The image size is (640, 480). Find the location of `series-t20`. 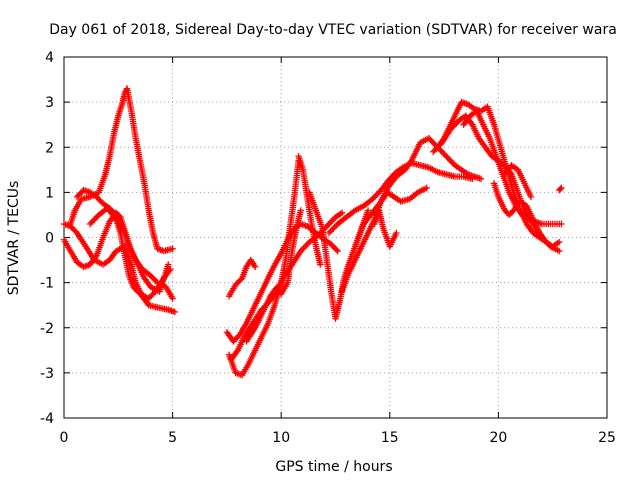

series-t20 is located at coordinates (512, 167).